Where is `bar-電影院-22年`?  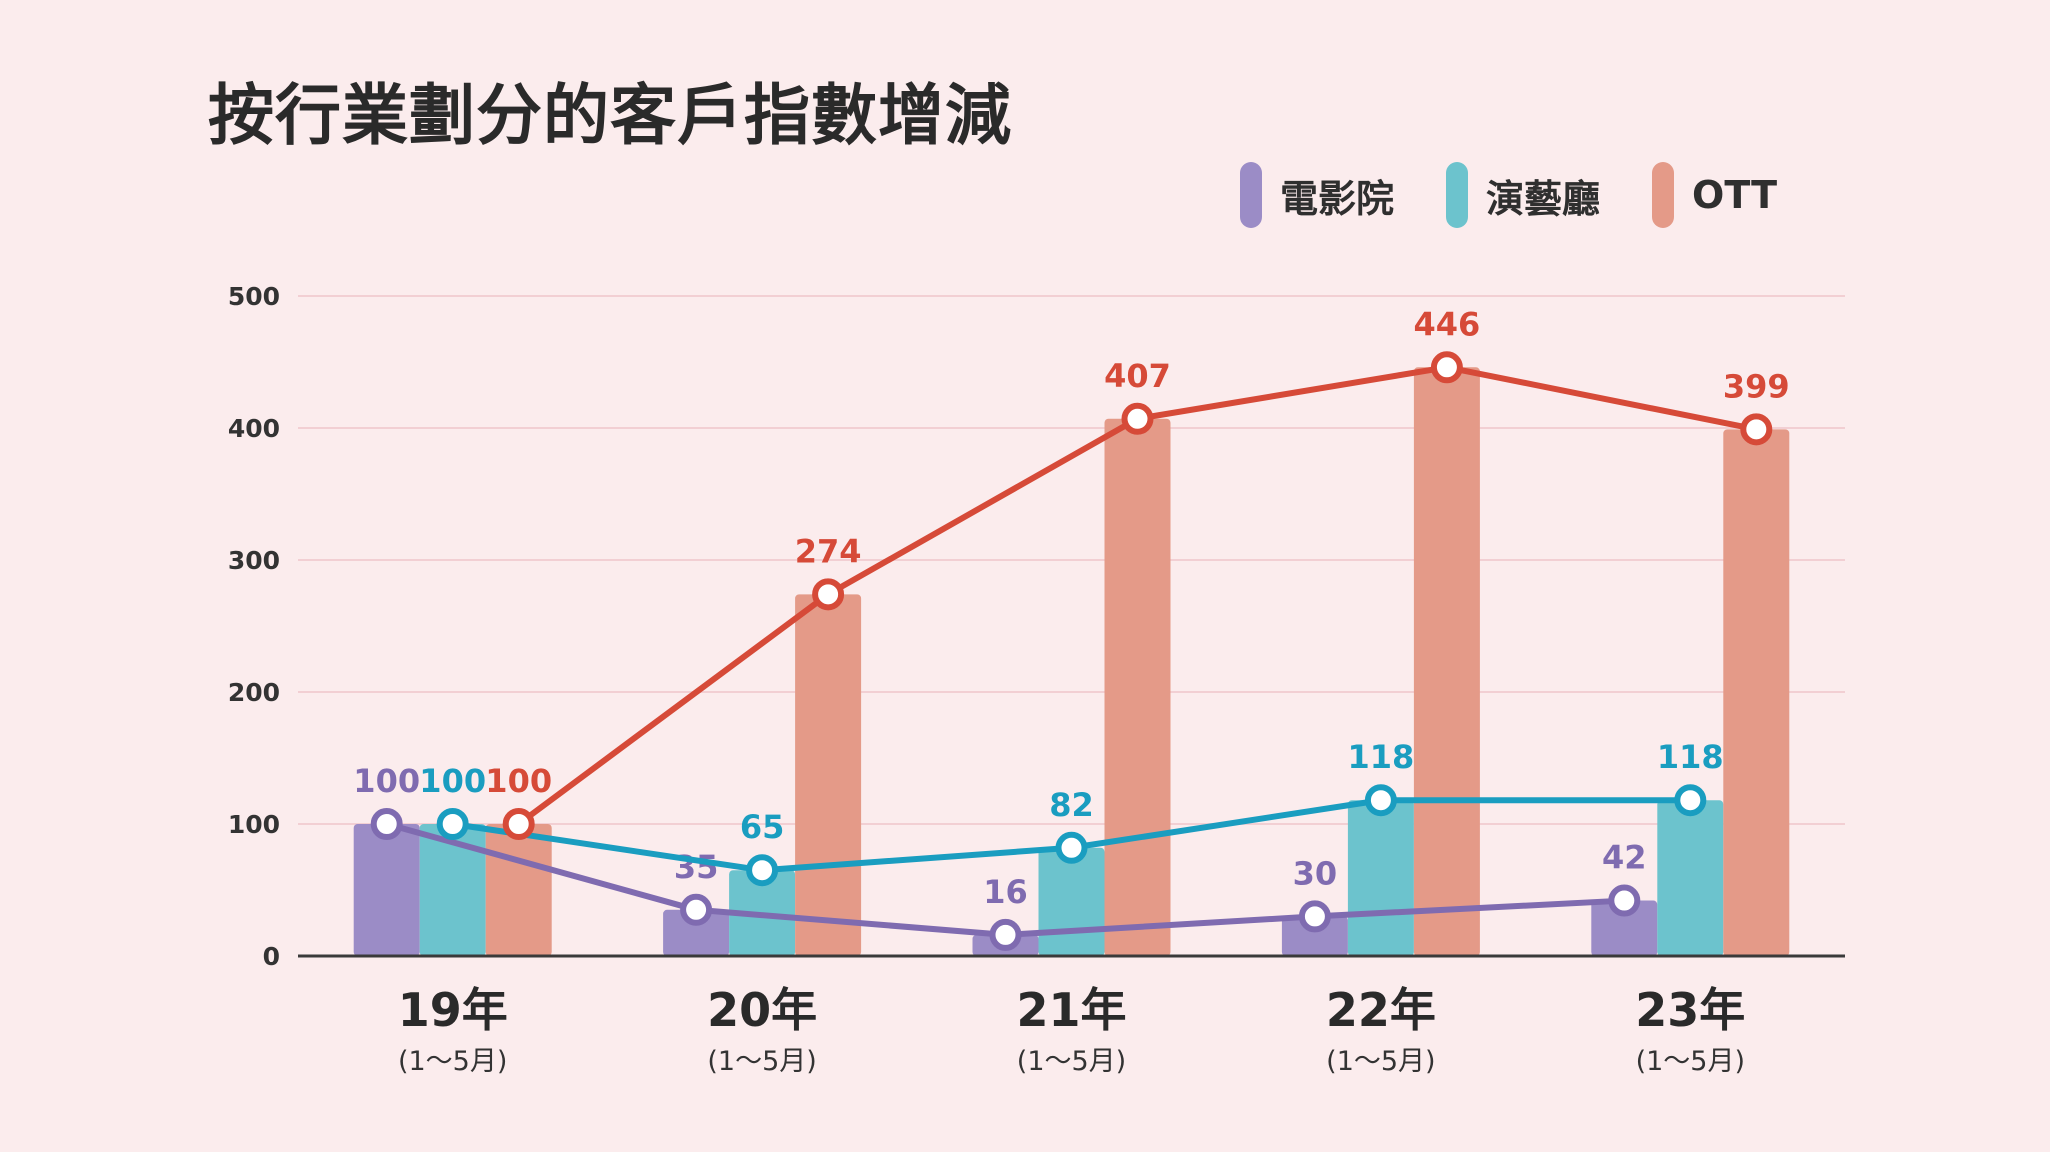
bar-電影院-22年 is located at coordinates (1314, 936).